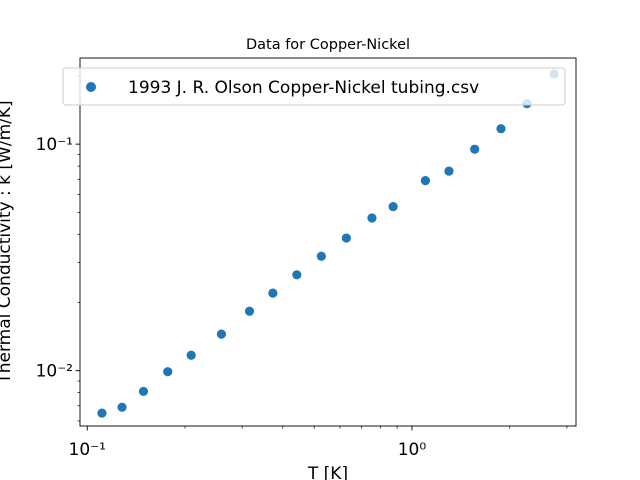 This screenshot has width=640, height=480. Describe the element at coordinates (248, 443) in the screenshot. I see `x-major-ticks: 10⁻¹ 10⁰` at that location.